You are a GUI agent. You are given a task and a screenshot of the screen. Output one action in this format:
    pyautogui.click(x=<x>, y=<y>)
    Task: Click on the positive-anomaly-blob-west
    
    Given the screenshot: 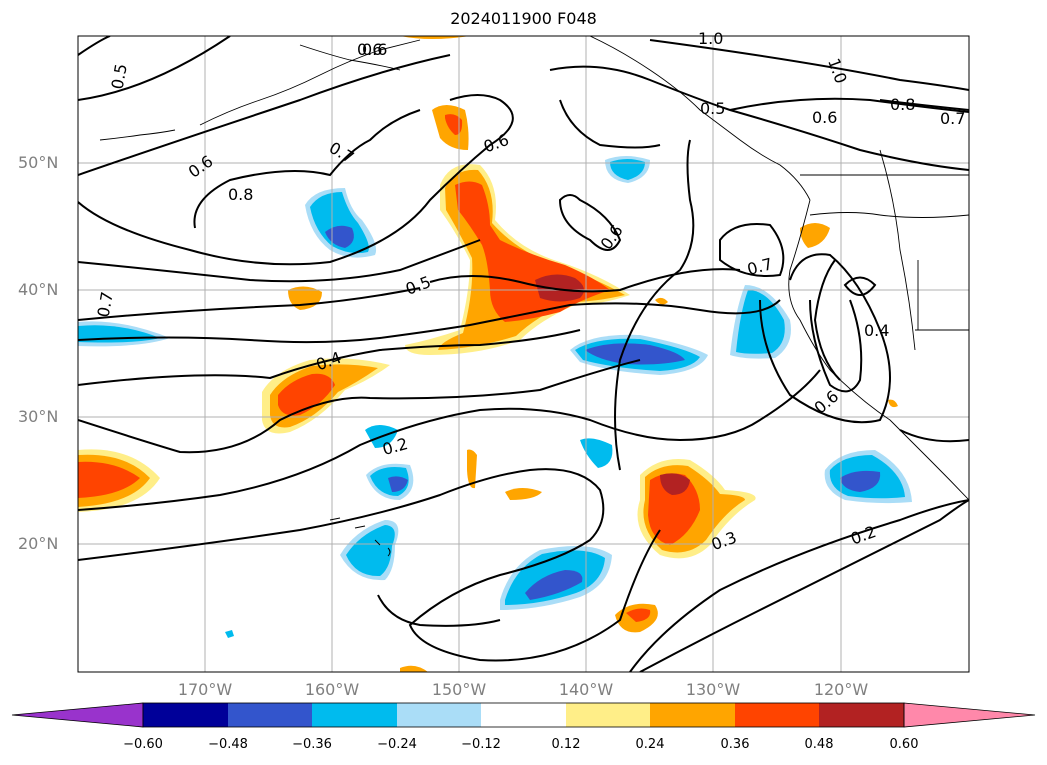 What is the action you would take?
    pyautogui.click(x=234, y=399)
    